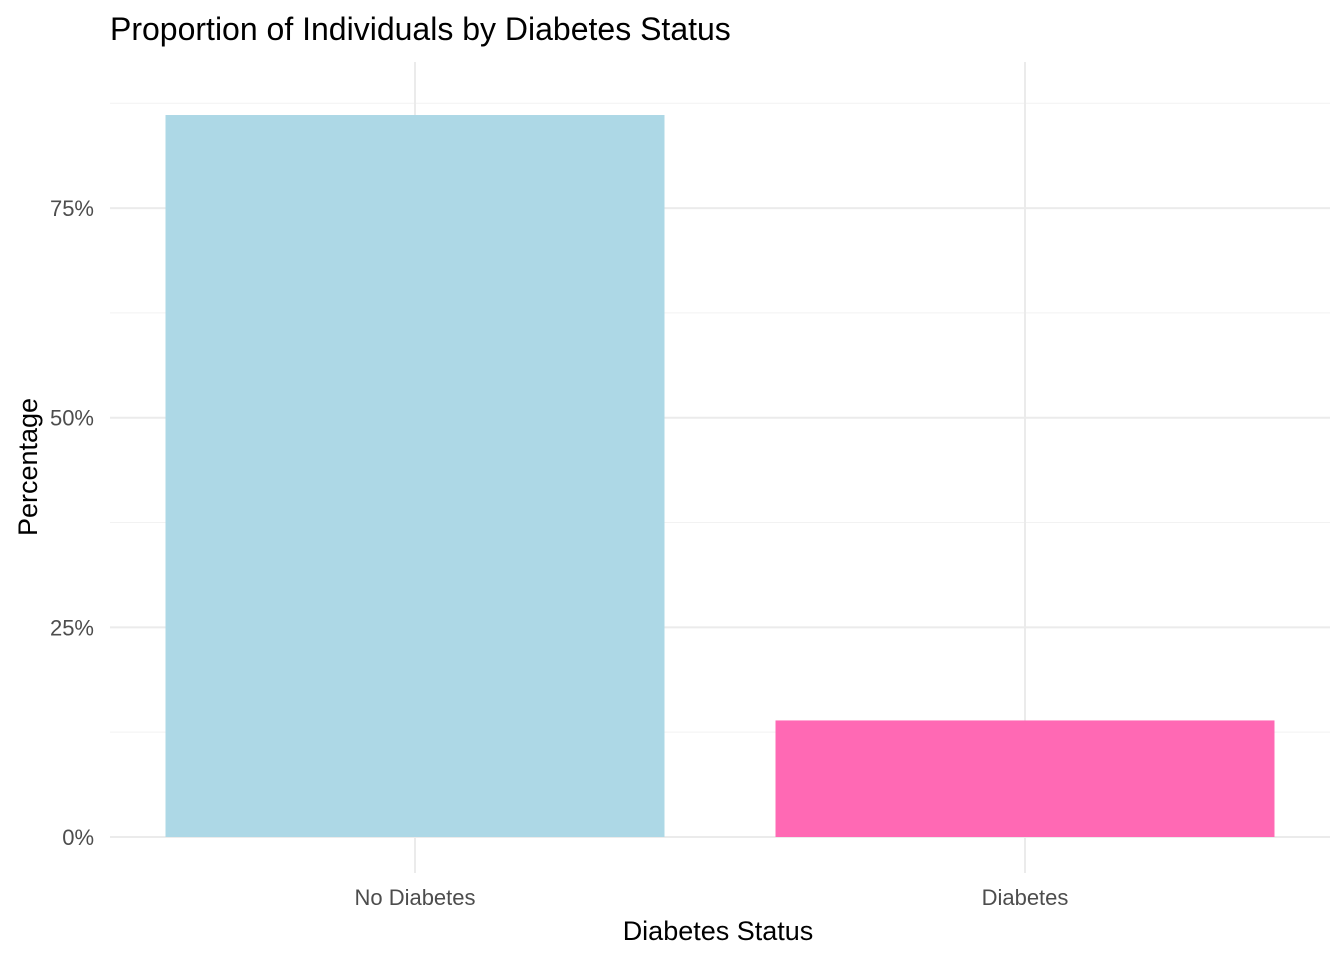 This screenshot has height=960, width=1344. I want to click on y-axis-title: Percentage, so click(28, 467).